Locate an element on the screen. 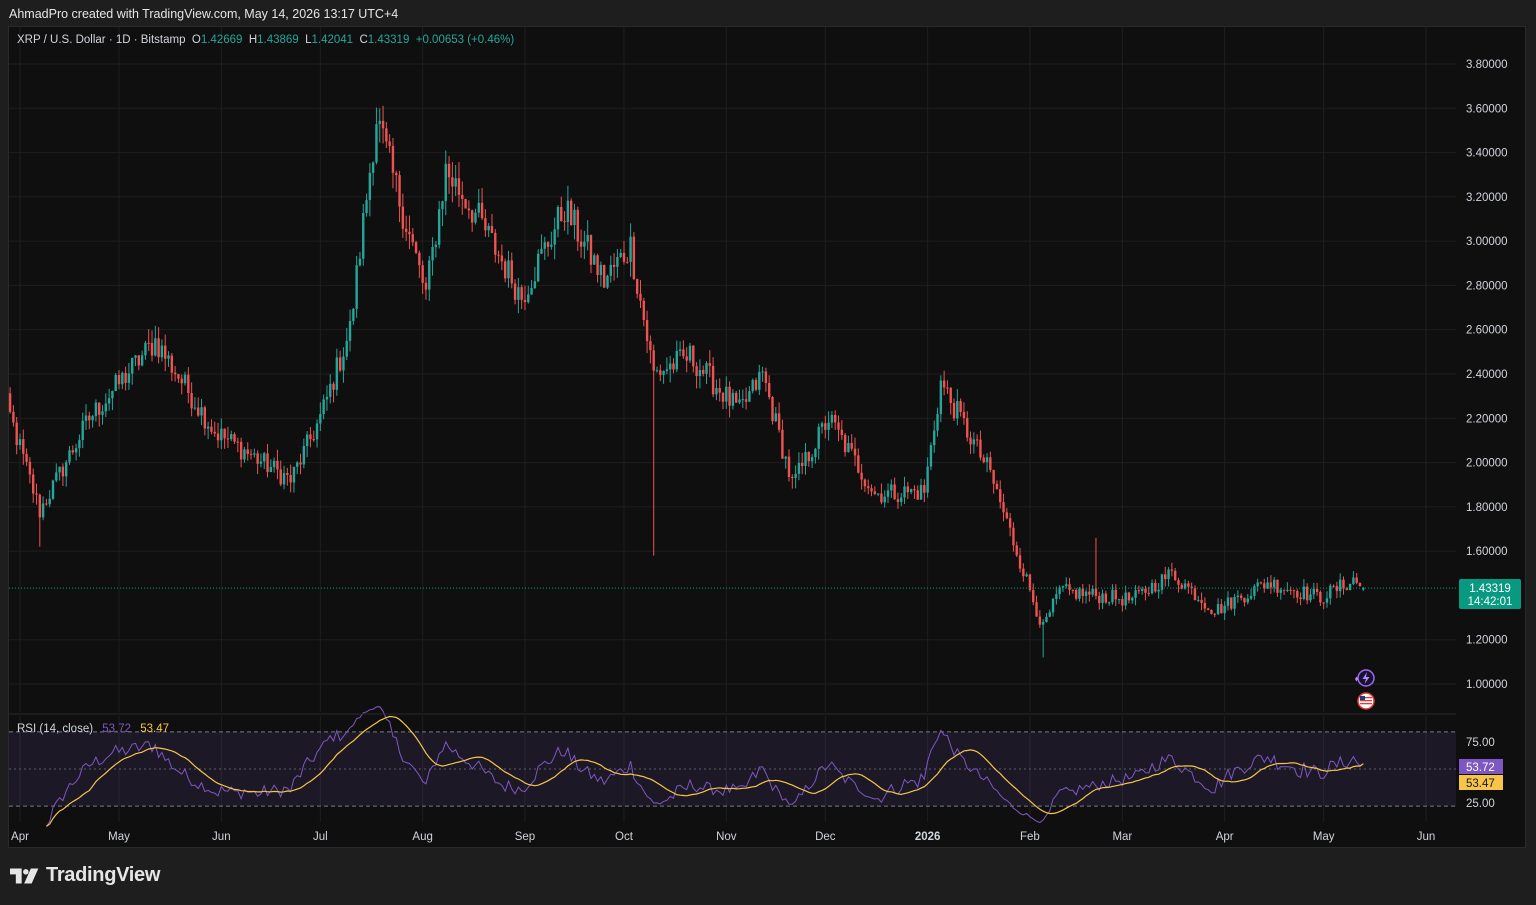 The width and height of the screenshot is (1536, 905). time-tick-label: May is located at coordinates (119, 837).